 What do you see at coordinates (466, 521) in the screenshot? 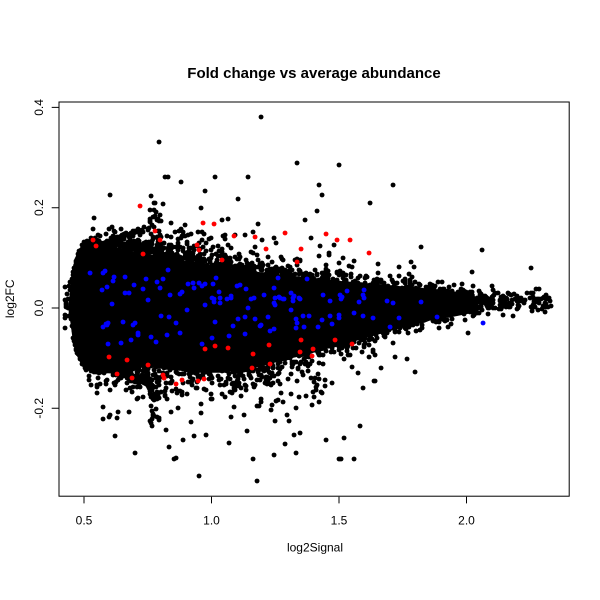
I see `svg-text: 2.0` at bounding box center [466, 521].